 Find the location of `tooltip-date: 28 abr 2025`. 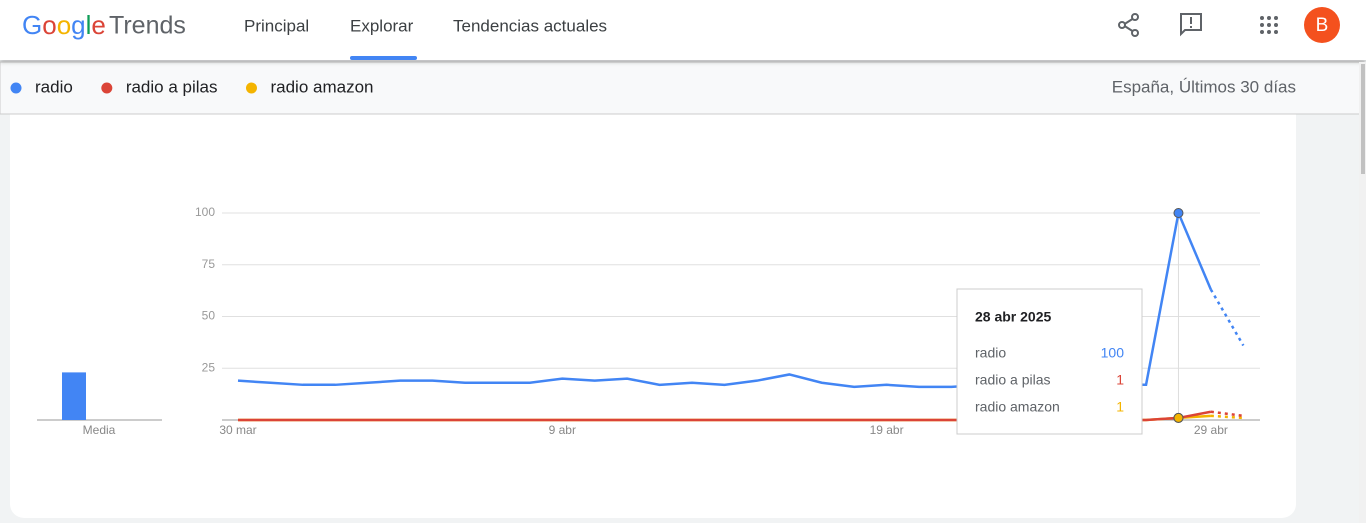

tooltip-date: 28 abr 2025 is located at coordinates (1013, 317).